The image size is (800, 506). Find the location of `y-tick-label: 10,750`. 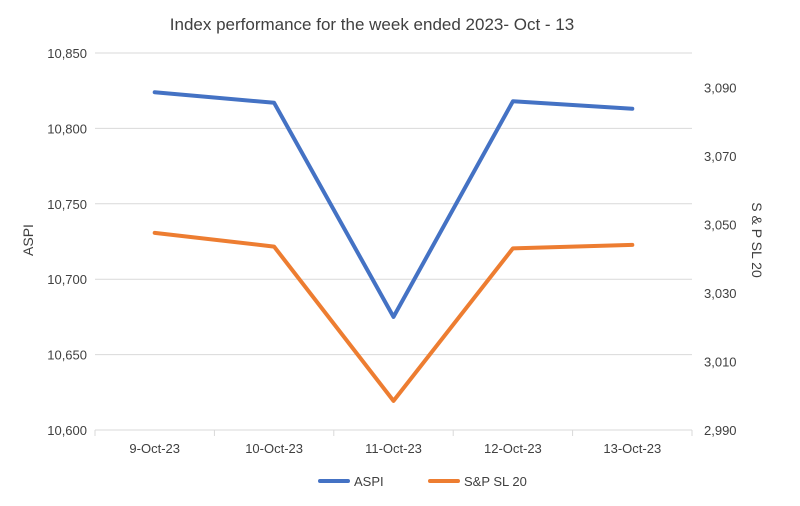

y-tick-label: 10,750 is located at coordinates (67, 204).